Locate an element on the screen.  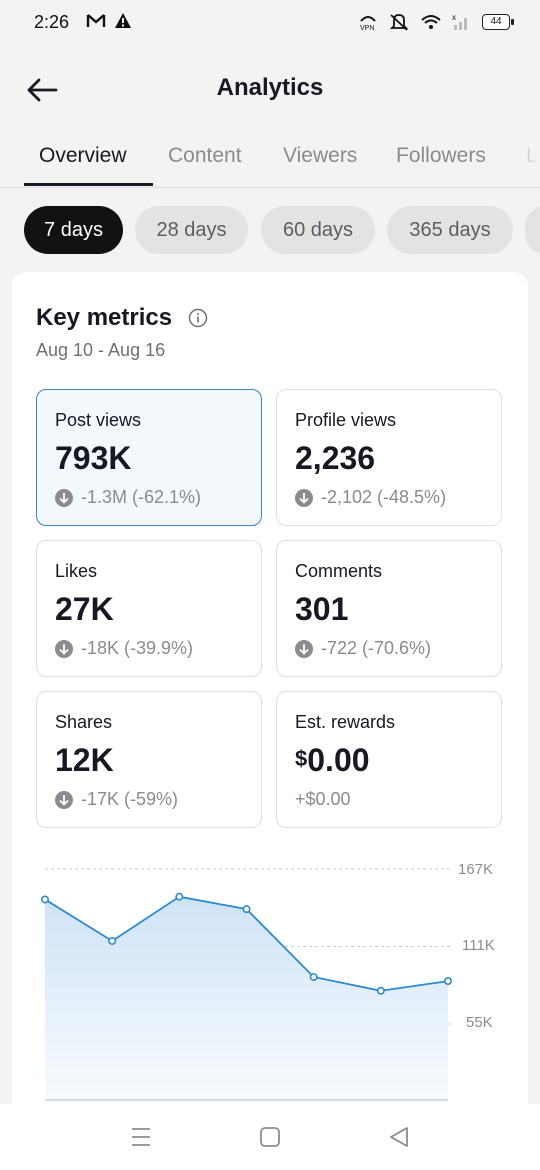
key-metrics-title: Key metrics is located at coordinates (104, 317).